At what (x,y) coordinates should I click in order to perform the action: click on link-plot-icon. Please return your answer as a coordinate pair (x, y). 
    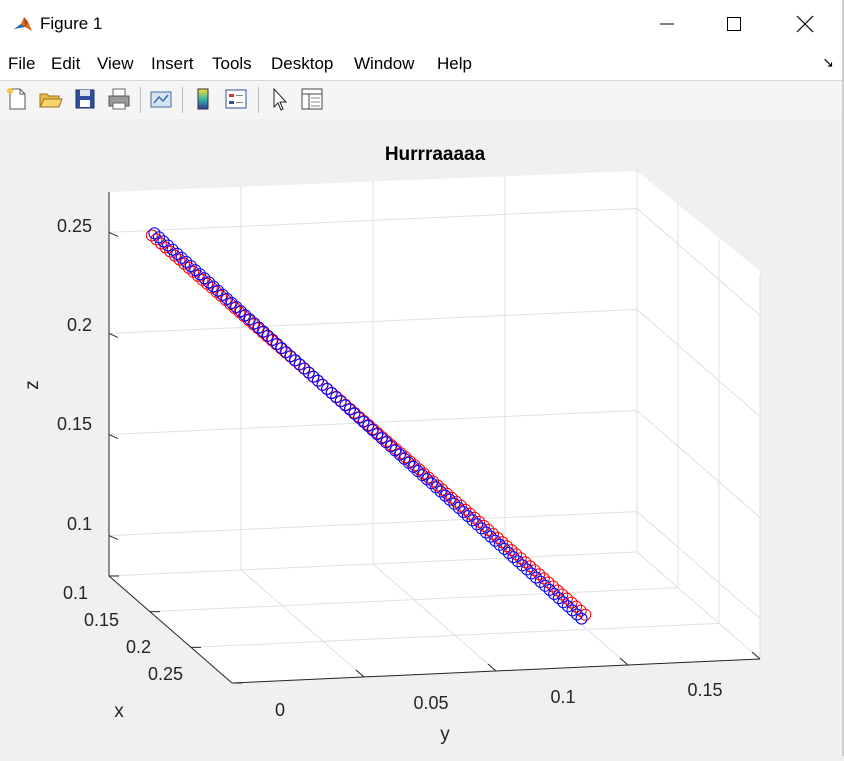
    Looking at the image, I should click on (161, 99).